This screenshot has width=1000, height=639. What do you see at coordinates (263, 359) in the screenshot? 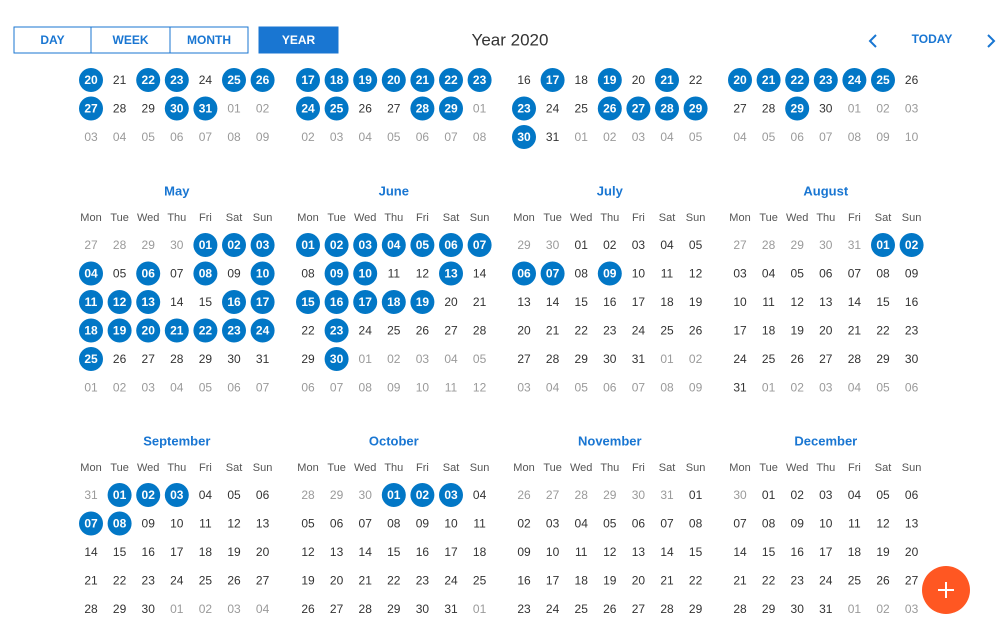
I see `day: 31` at bounding box center [263, 359].